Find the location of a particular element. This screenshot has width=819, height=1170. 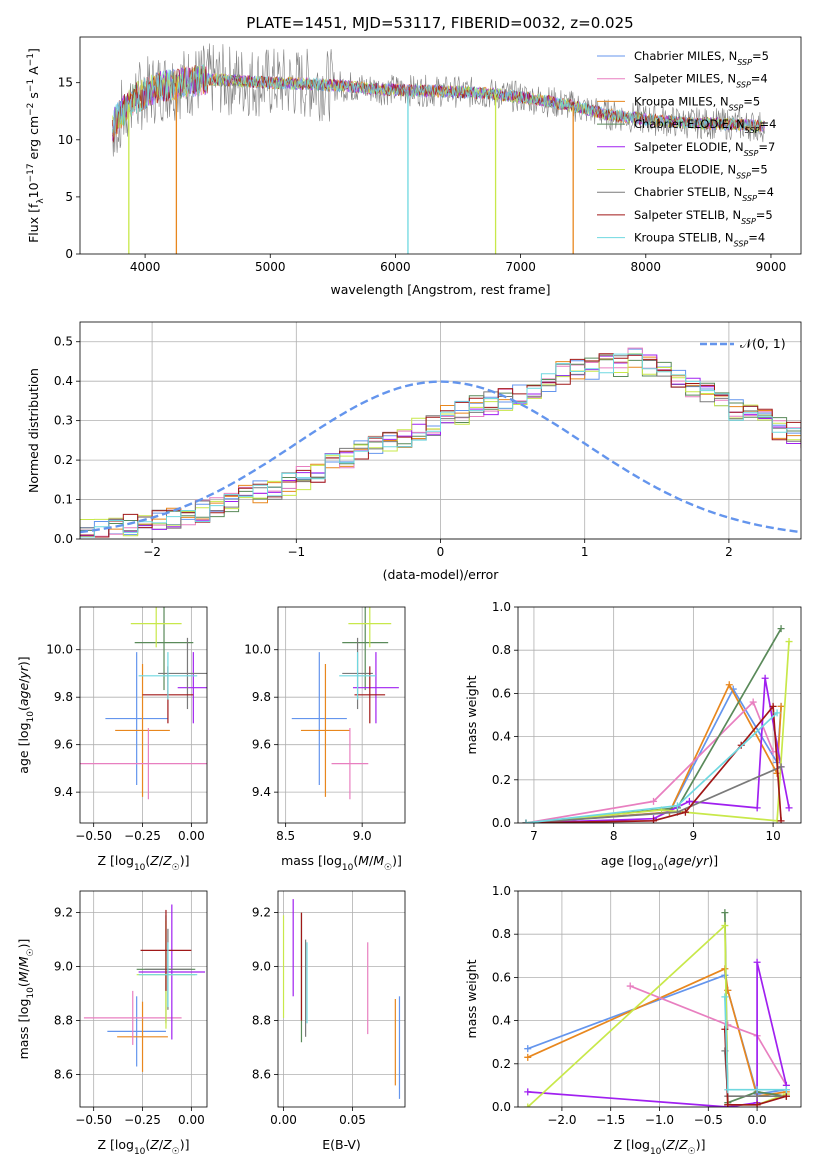

x-tick-label: 5000 is located at coordinates (270, 267).